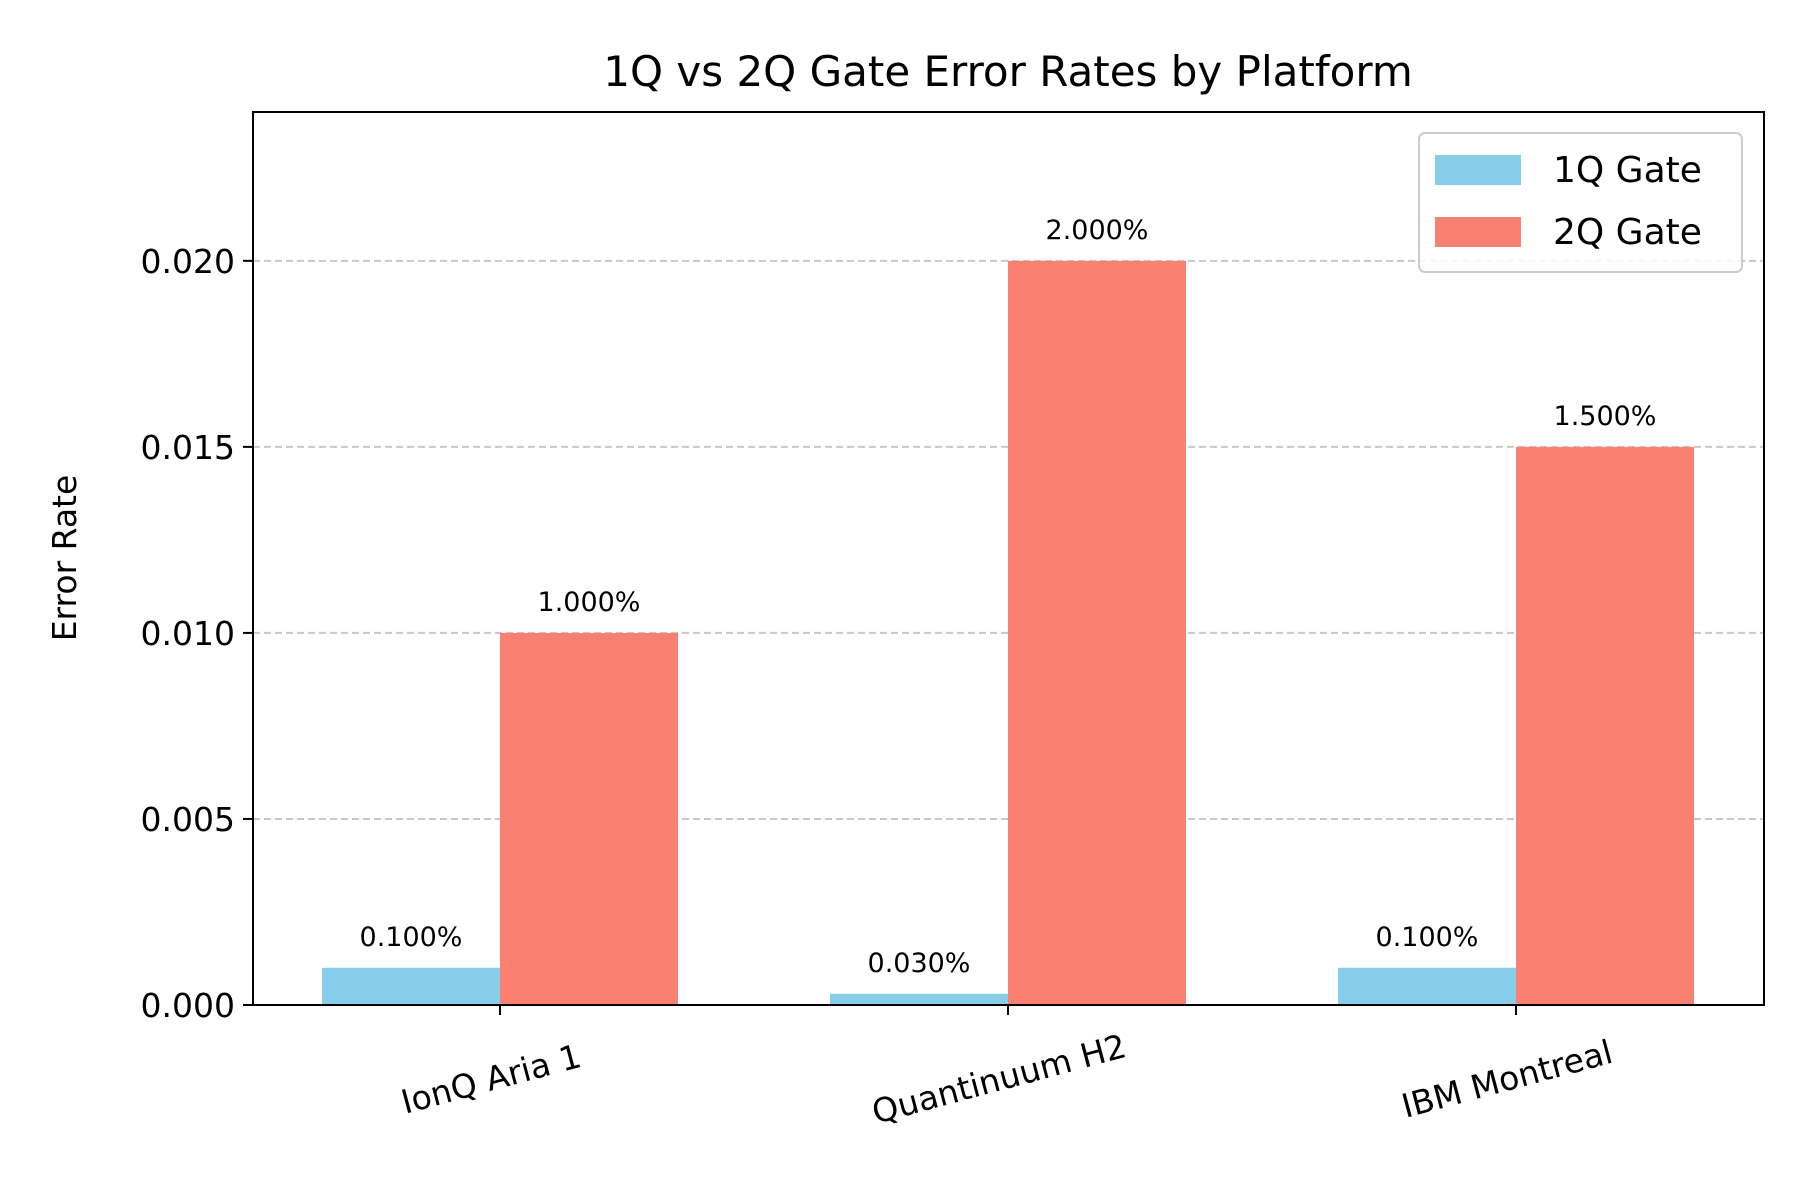 Image resolution: width=1800 pixels, height=1200 pixels. What do you see at coordinates (999, 1078) in the screenshot?
I see `x-tick-label: Quantinuum H2` at bounding box center [999, 1078].